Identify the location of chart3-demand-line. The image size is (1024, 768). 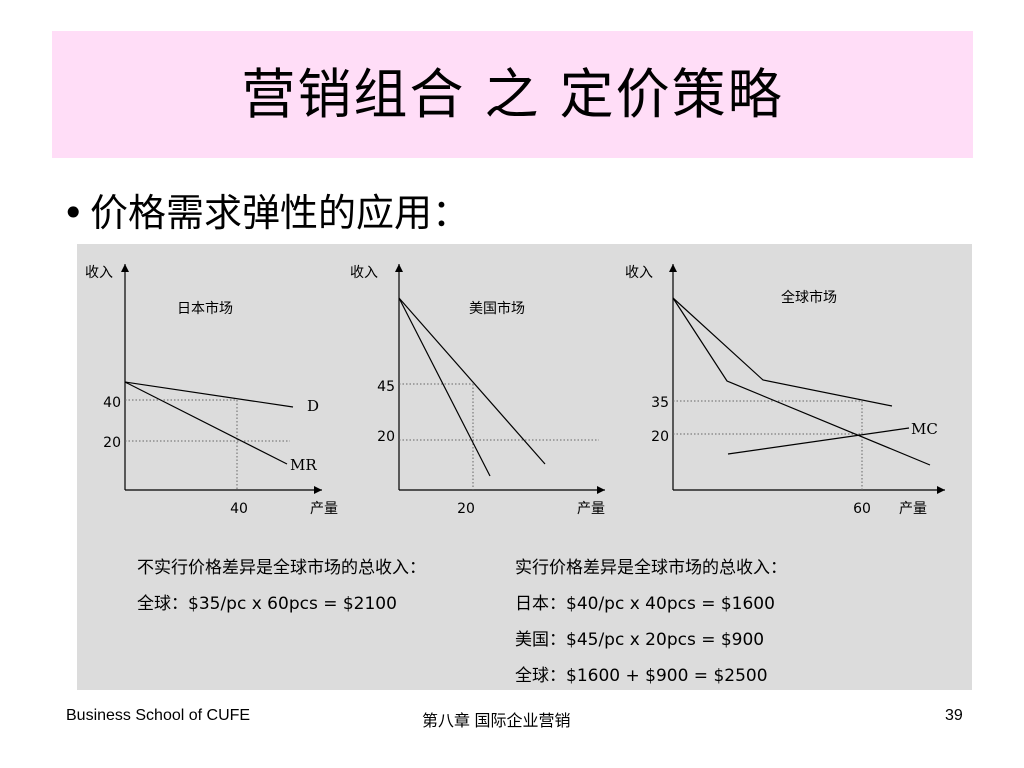
(782, 352).